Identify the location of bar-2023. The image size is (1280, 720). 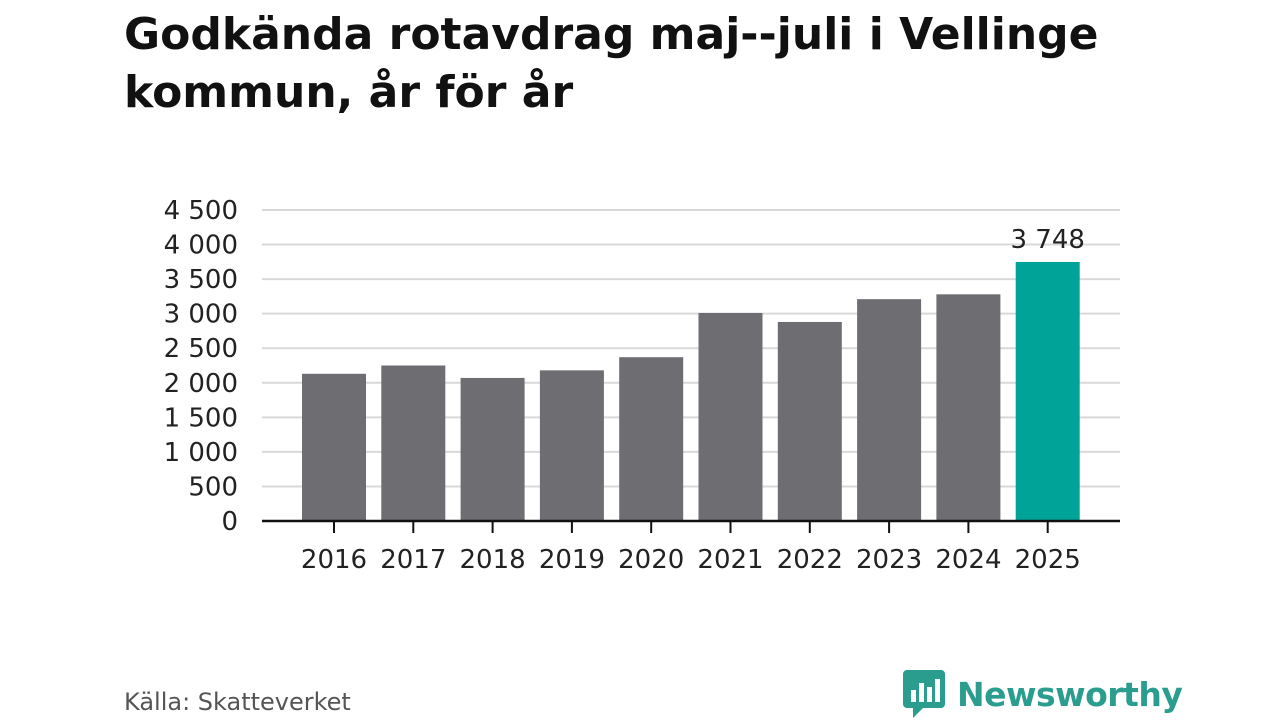
(889, 410).